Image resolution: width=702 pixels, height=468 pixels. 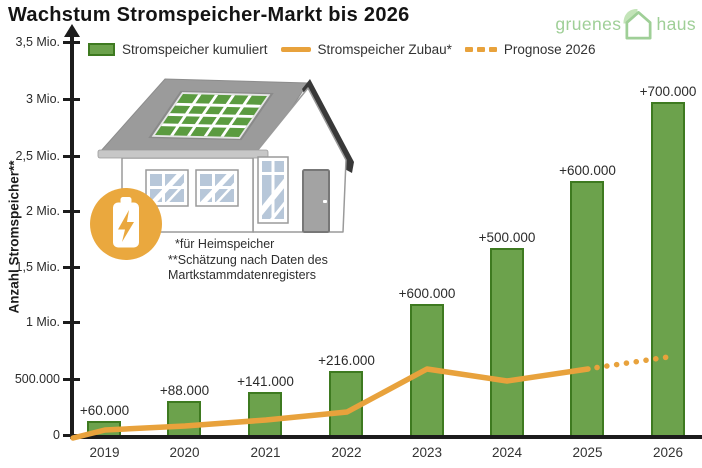 What do you see at coordinates (549, 49) in the screenshot?
I see `legend-label-prognose: Prognose 2026` at bounding box center [549, 49].